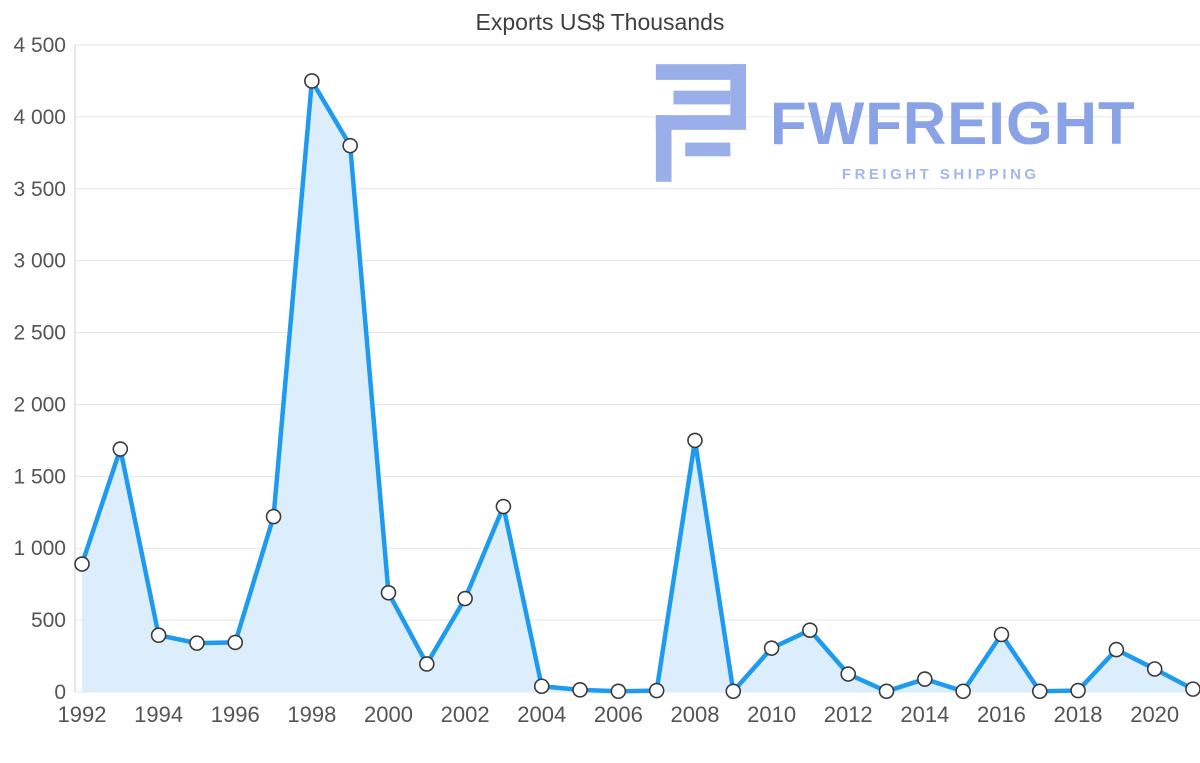  Describe the element at coordinates (39, 117) in the screenshot. I see `y-axis-tick-label: 4 000` at that location.